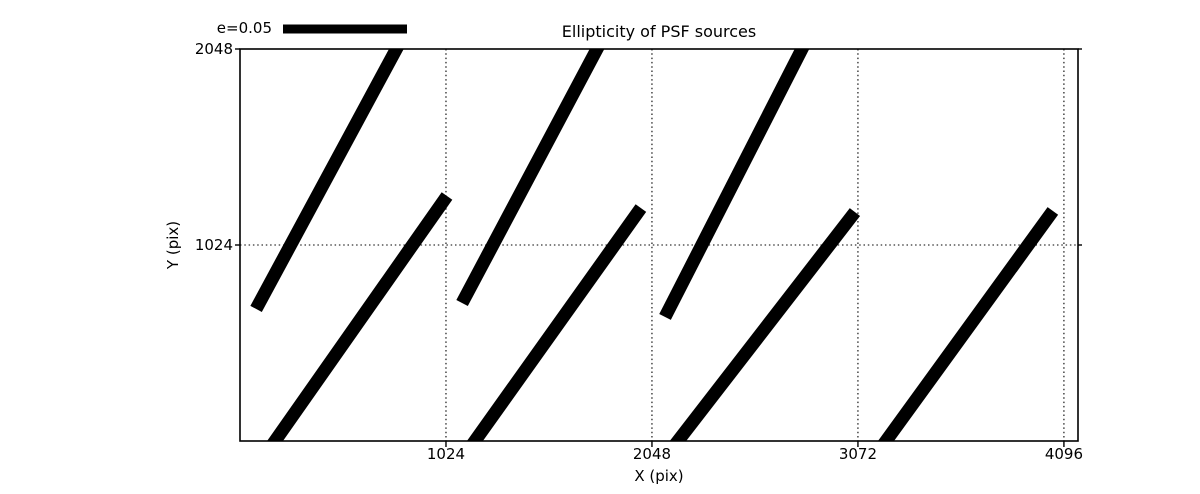 The image size is (1200, 494). I want to click on x-tick-label: 2048, so click(652, 454).